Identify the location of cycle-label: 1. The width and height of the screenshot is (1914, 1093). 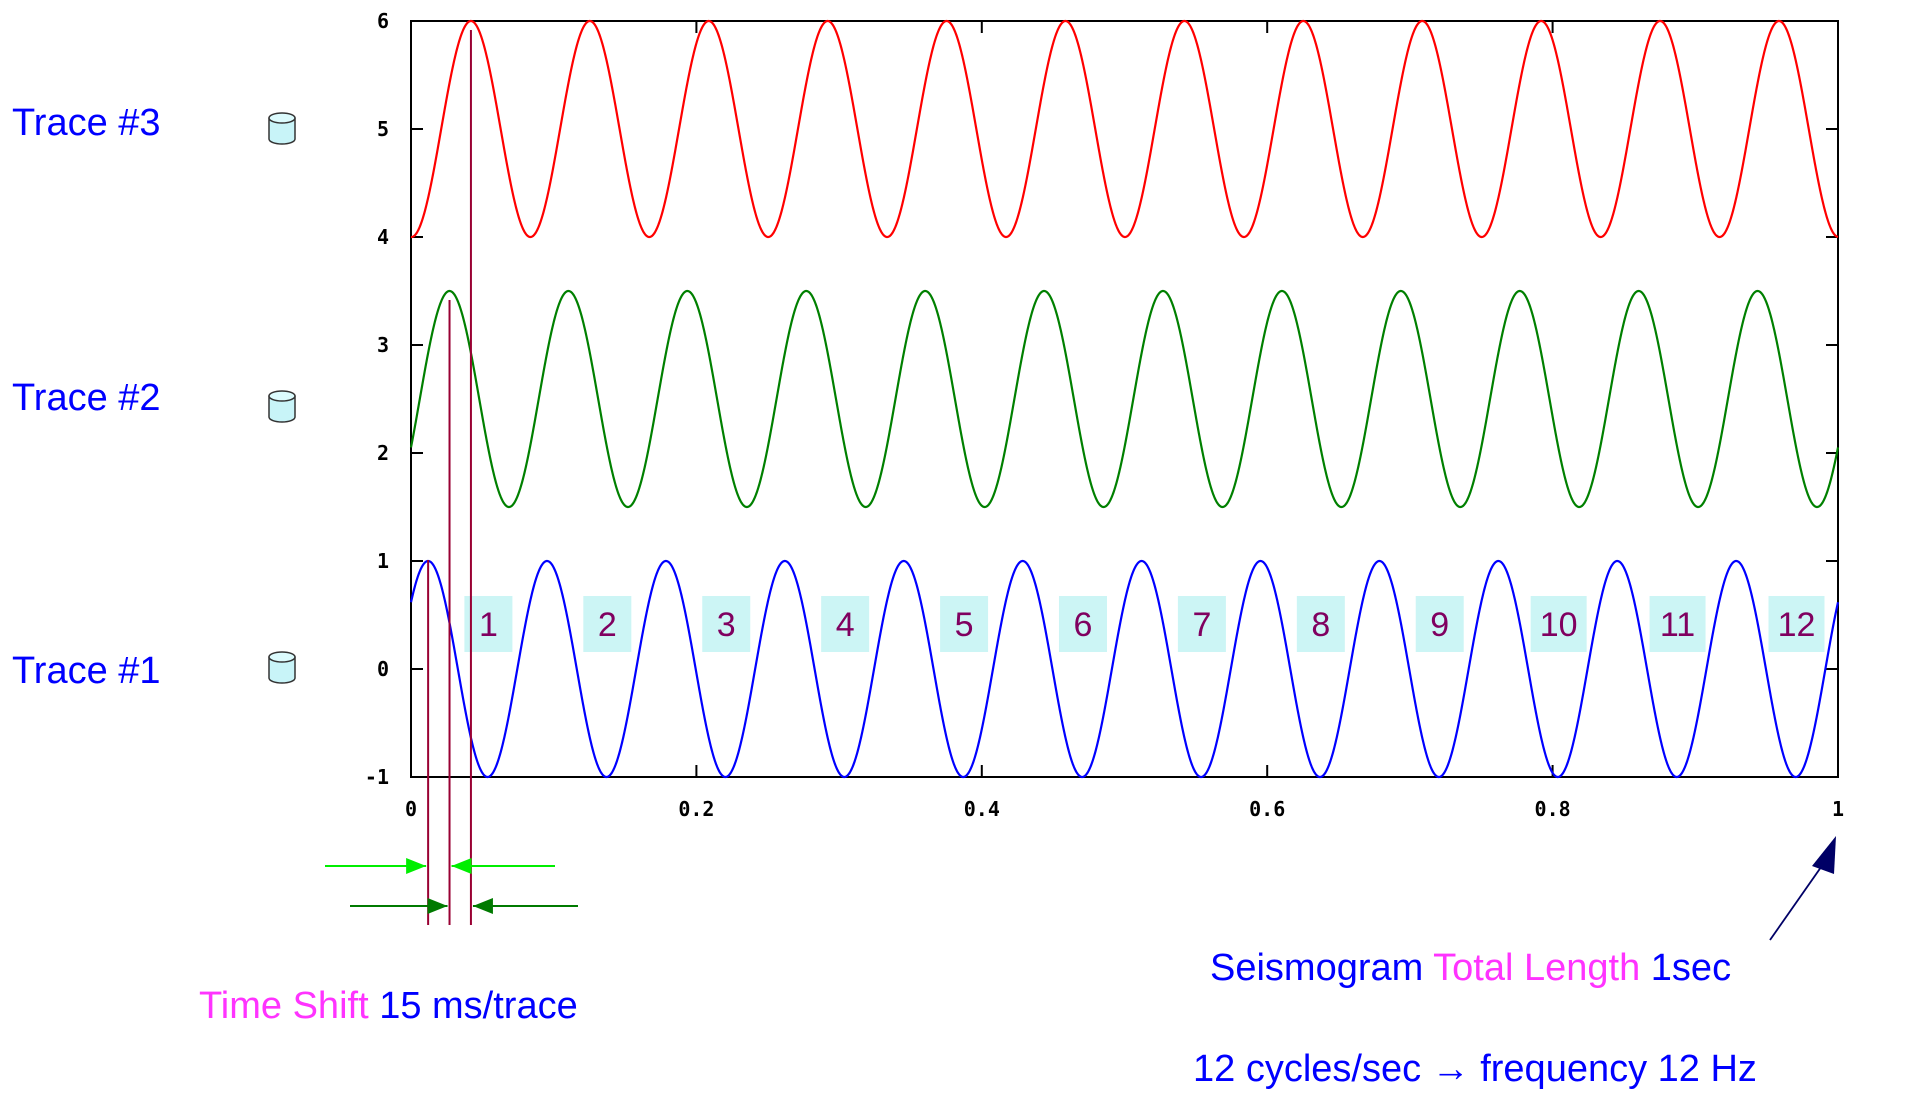
(488, 625).